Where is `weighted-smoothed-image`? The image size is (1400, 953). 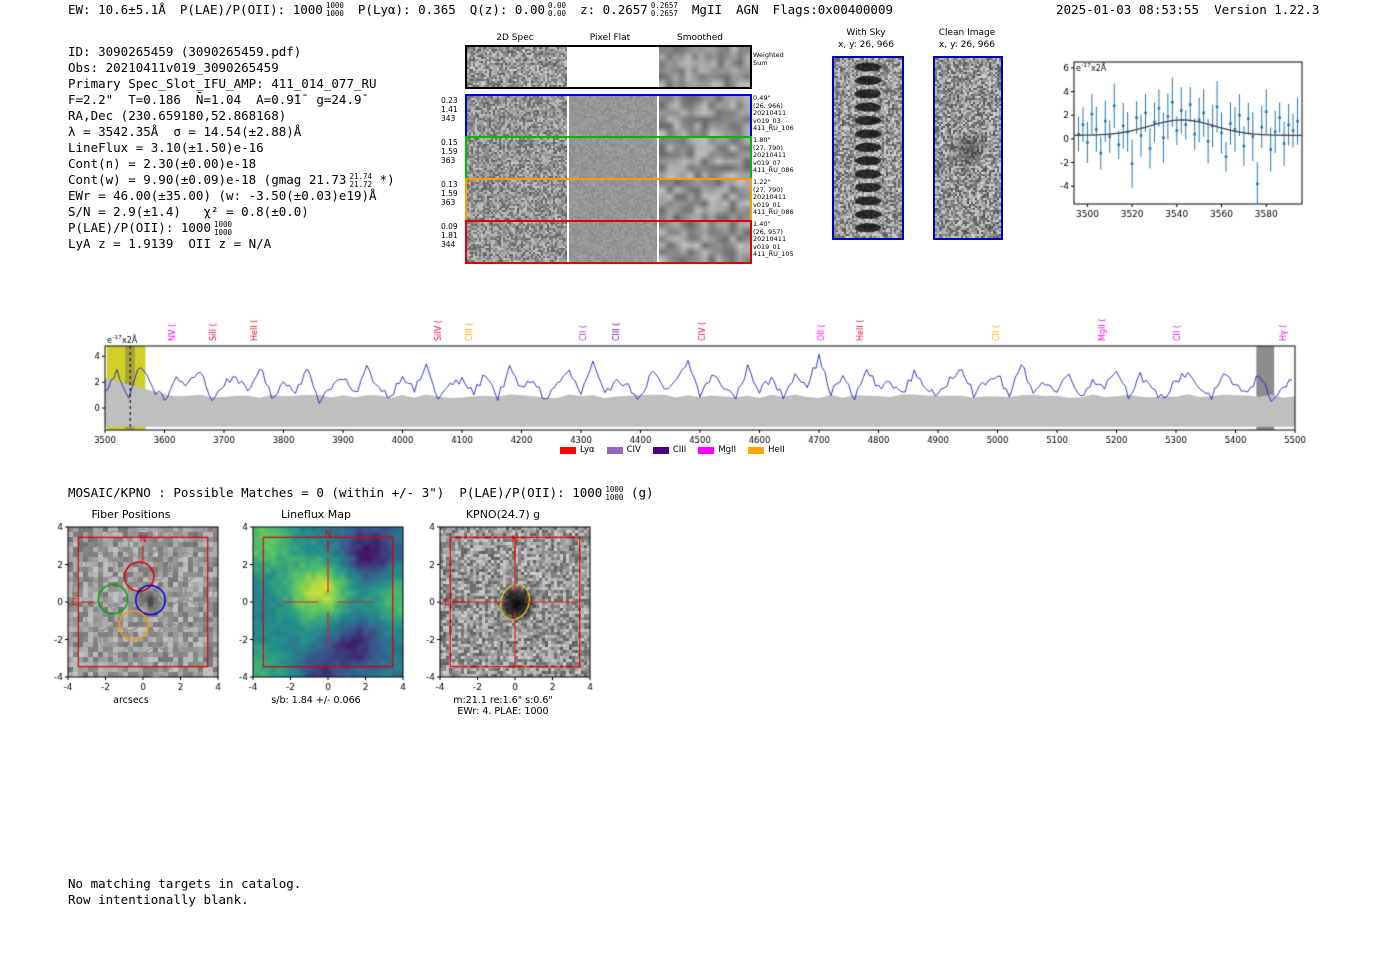 weighted-smoothed-image is located at coordinates (704, 67).